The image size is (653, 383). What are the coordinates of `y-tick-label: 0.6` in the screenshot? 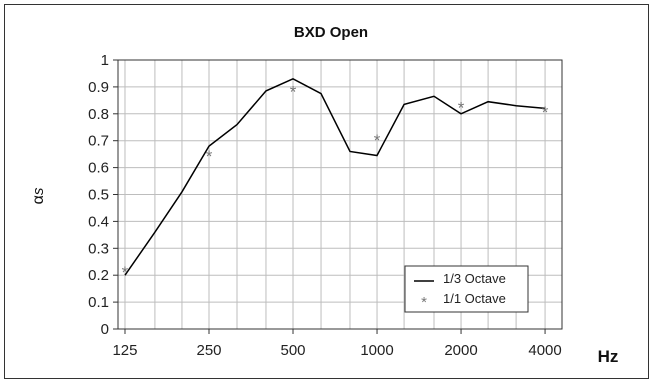 It's located at (98, 168).